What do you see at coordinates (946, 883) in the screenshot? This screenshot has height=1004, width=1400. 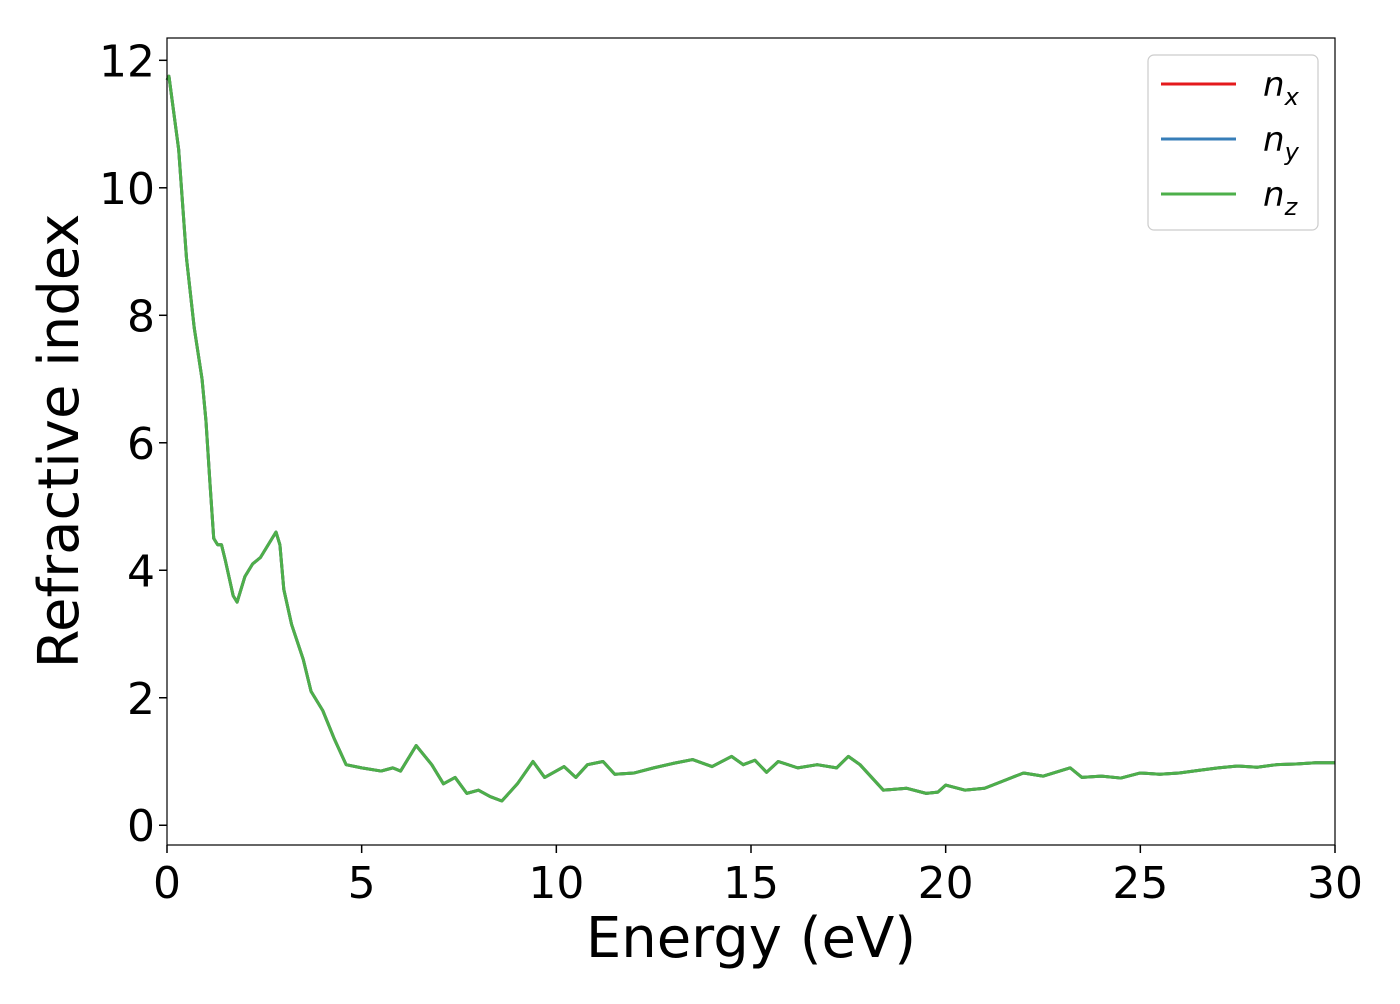 I see `x-tick-label: 20` at bounding box center [946, 883].